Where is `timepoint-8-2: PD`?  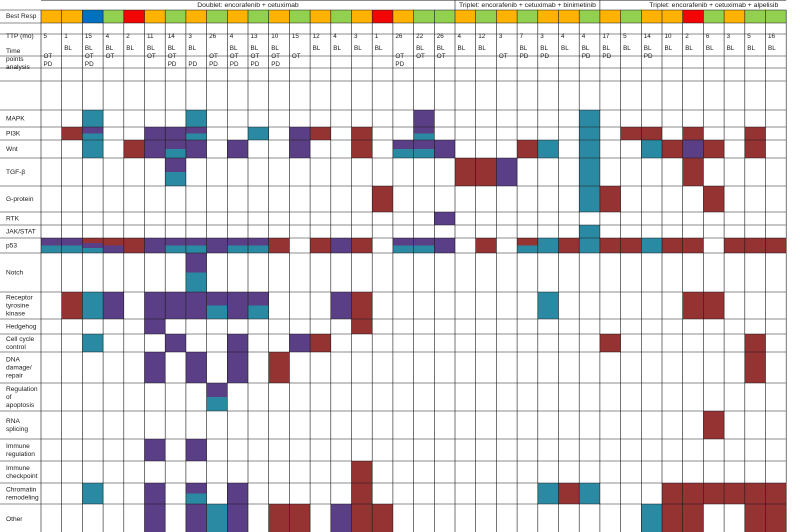
timepoint-8-2: PD is located at coordinates (213, 64).